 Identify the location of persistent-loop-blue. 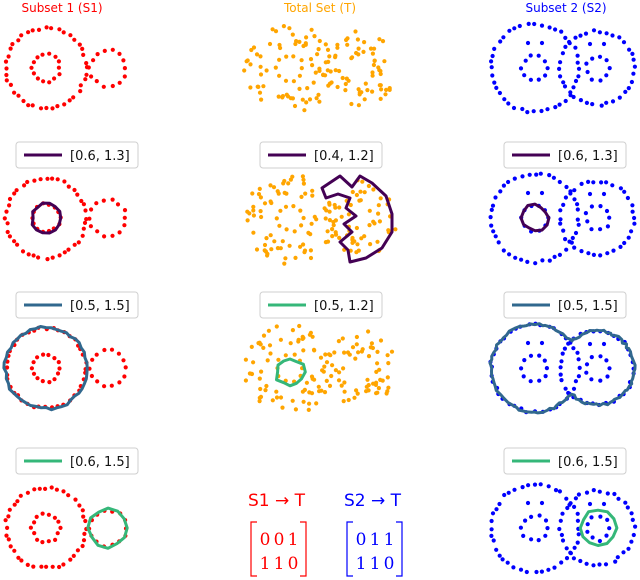
(45, 368).